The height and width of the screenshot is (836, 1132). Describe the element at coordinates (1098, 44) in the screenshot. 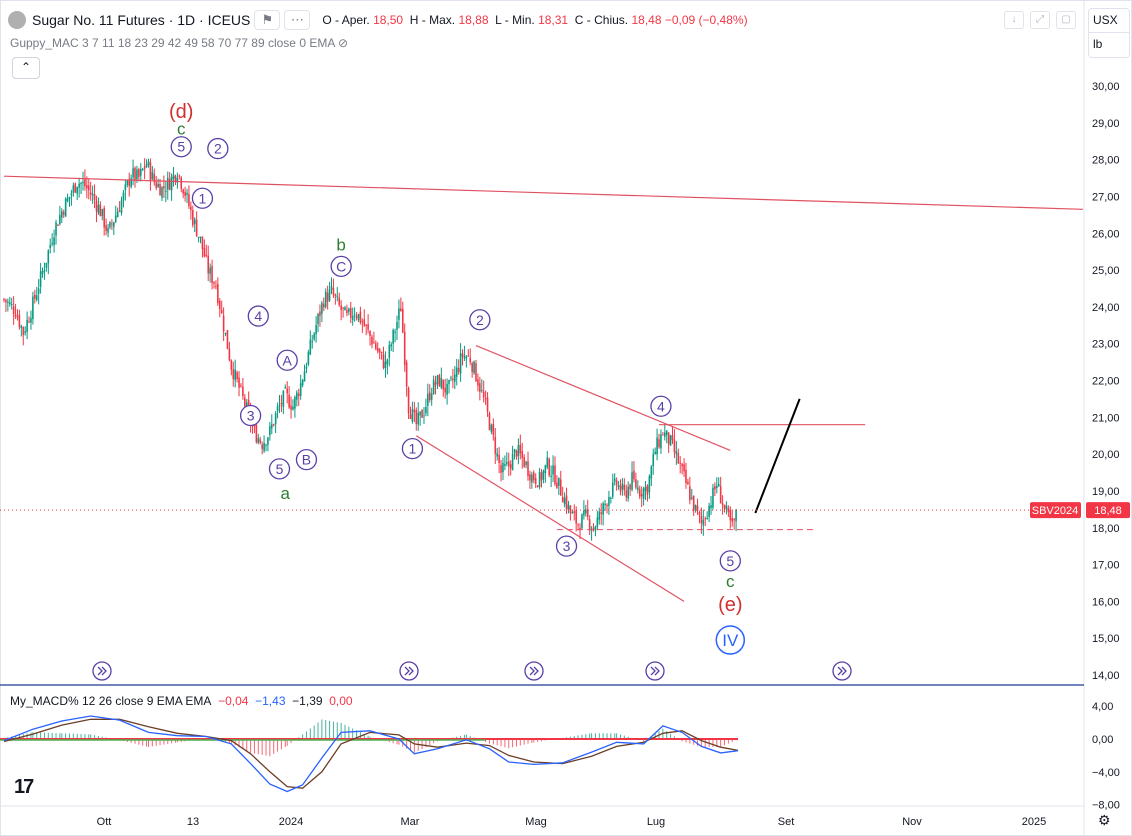

I see `unit-select: lb` at that location.